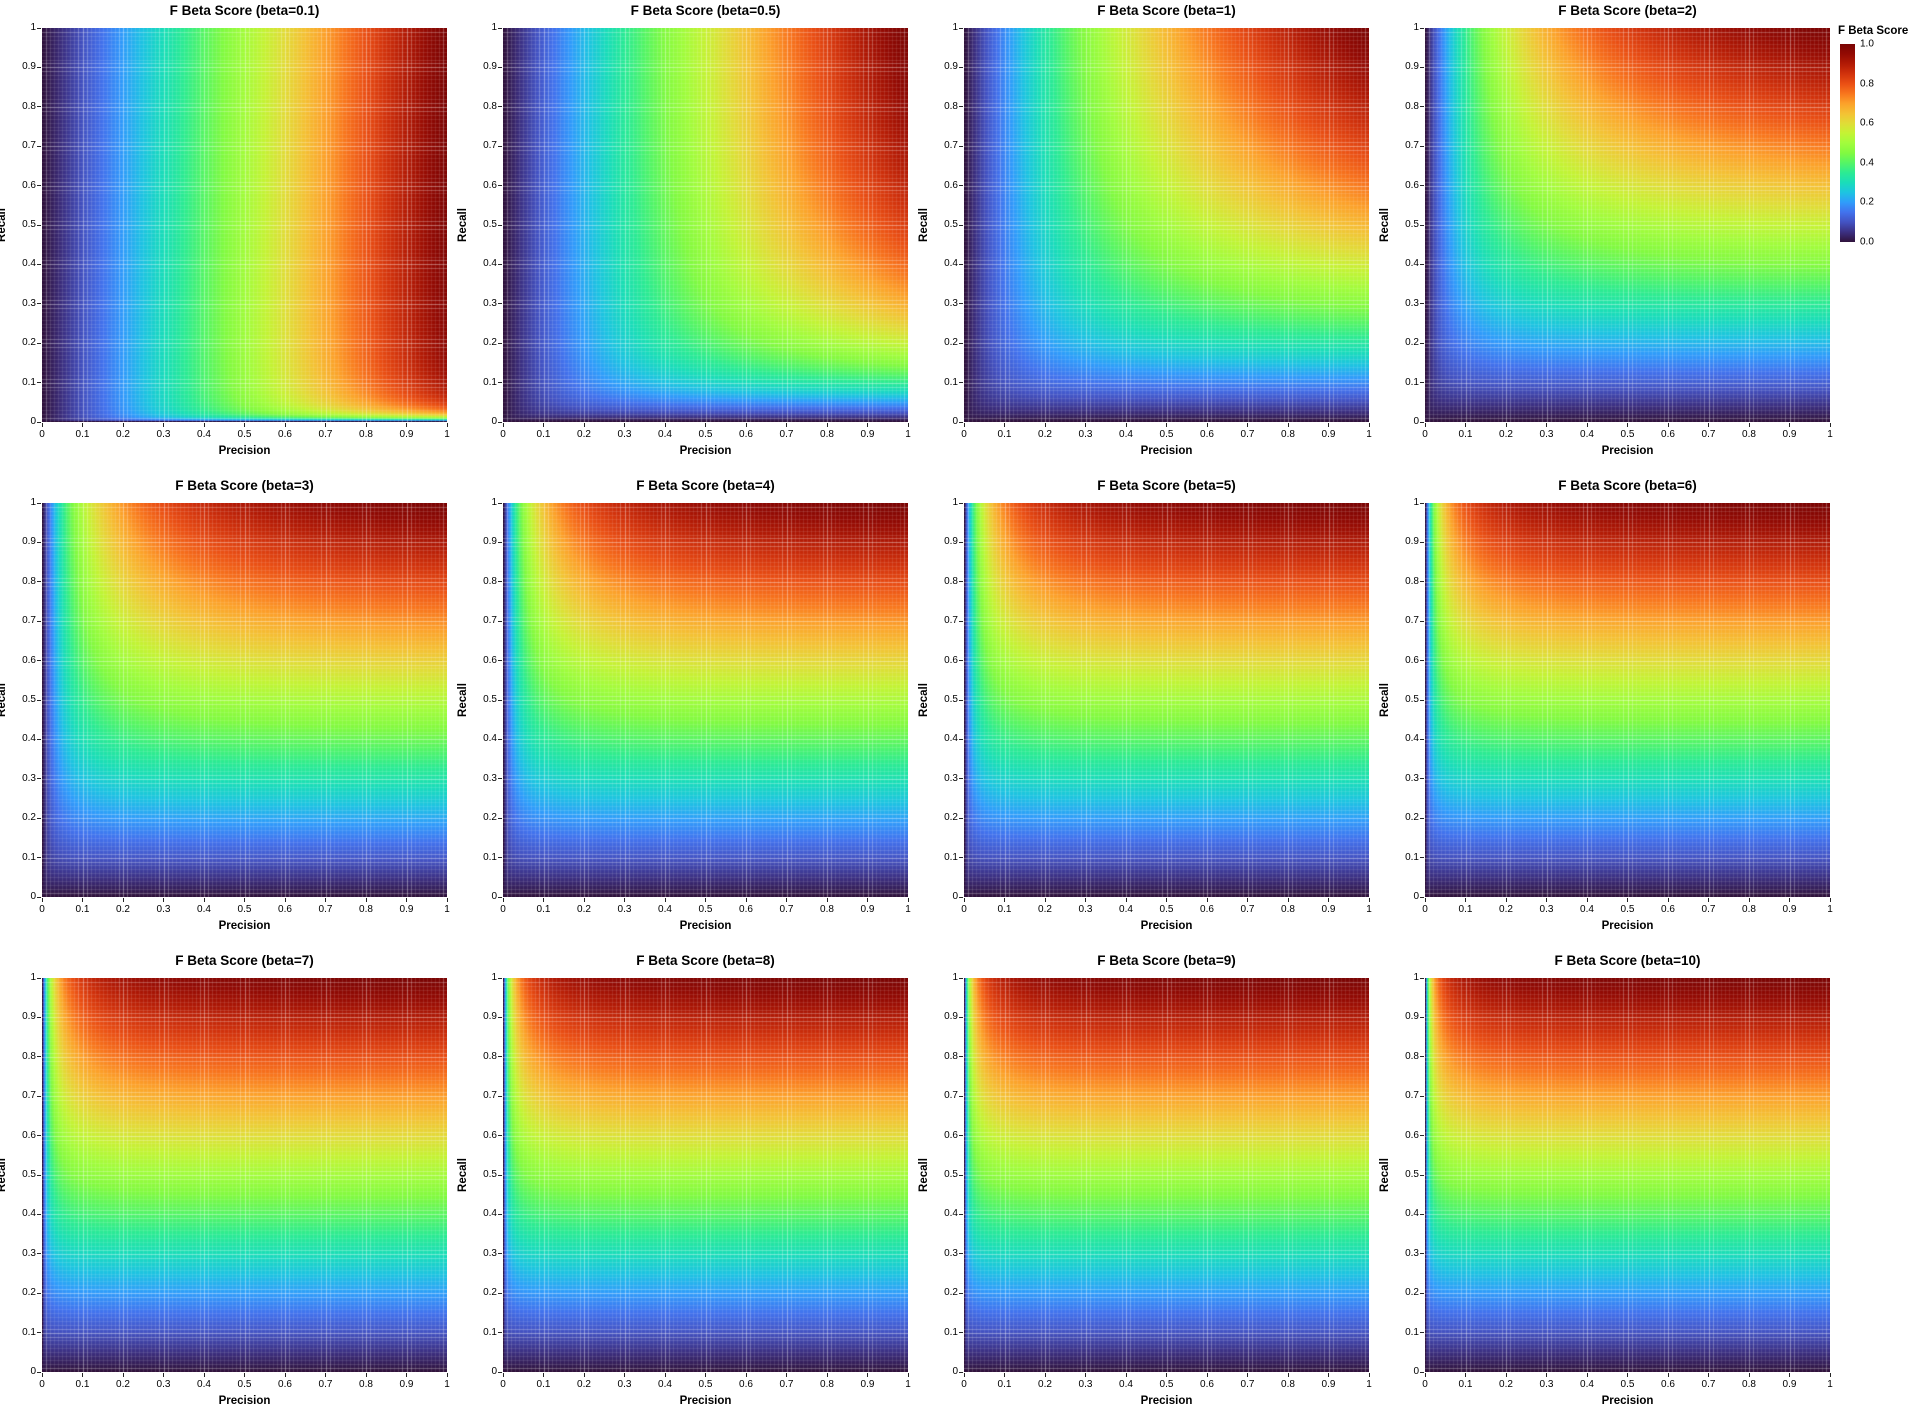 Image resolution: width=1912 pixels, height=1415 pixels. I want to click on colorbar-tick-label: 0.0, so click(1867, 242).